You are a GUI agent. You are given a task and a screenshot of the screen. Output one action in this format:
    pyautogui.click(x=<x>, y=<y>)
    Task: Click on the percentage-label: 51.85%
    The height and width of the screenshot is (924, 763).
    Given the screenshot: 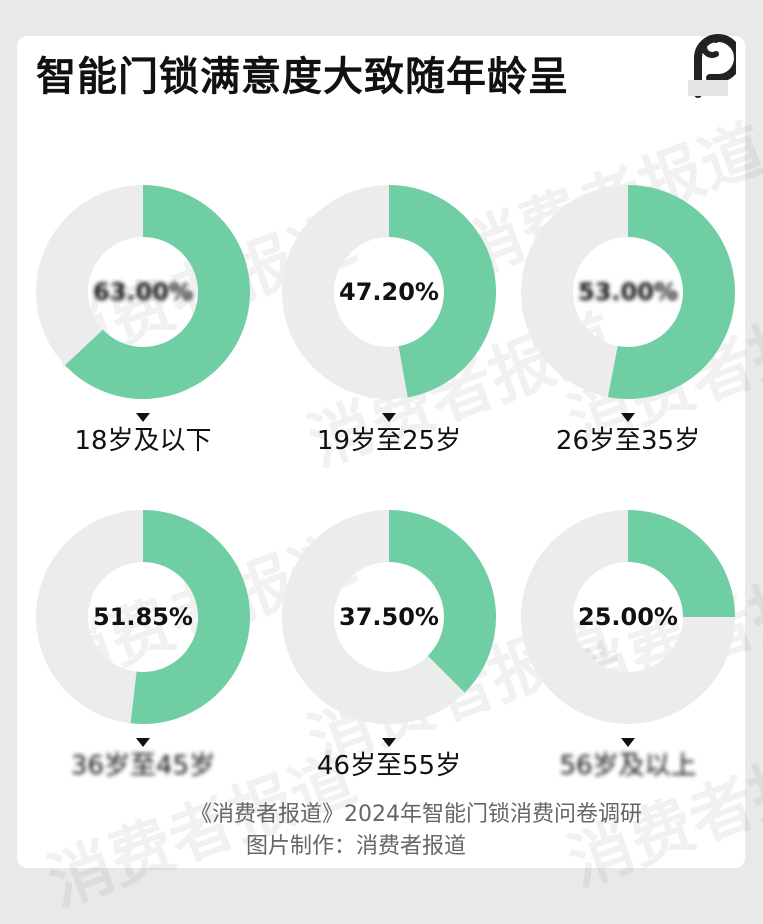 What is the action you would take?
    pyautogui.click(x=143, y=617)
    